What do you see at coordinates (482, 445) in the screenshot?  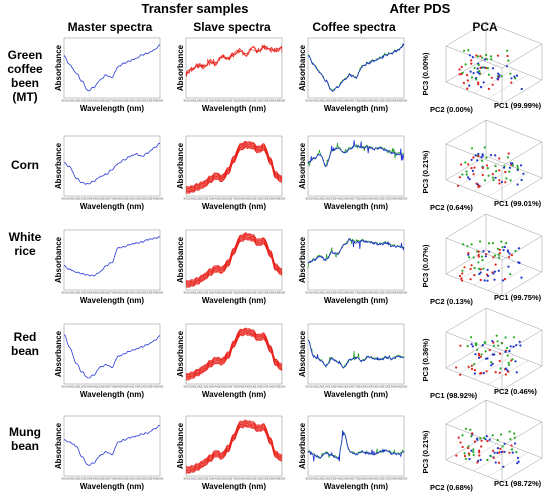 I see `pca-svg-4: PC3 (0.21%) PC2 (0.68%) PC1 (98.72%)` at bounding box center [482, 445].